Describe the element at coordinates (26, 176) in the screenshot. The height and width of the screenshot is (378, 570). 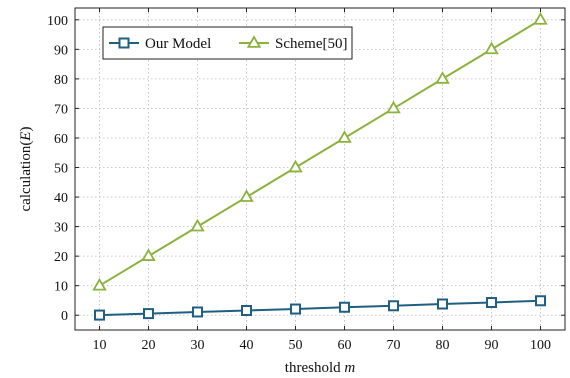
I see `y-axis-label-text: calculation(` at that location.